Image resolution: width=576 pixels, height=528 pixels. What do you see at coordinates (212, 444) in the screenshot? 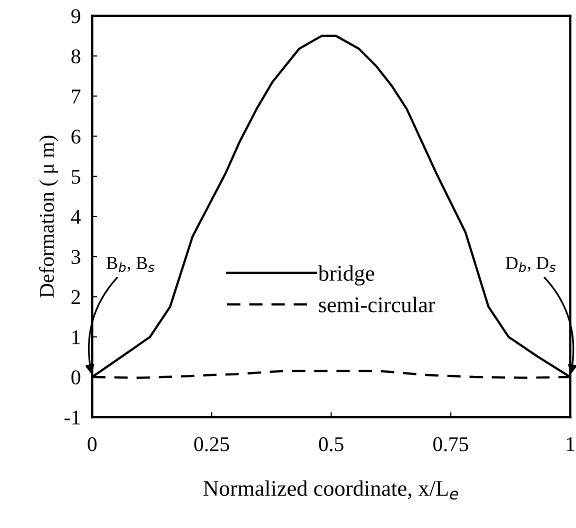
I see `x-tick-label: 0.25` at bounding box center [212, 444].